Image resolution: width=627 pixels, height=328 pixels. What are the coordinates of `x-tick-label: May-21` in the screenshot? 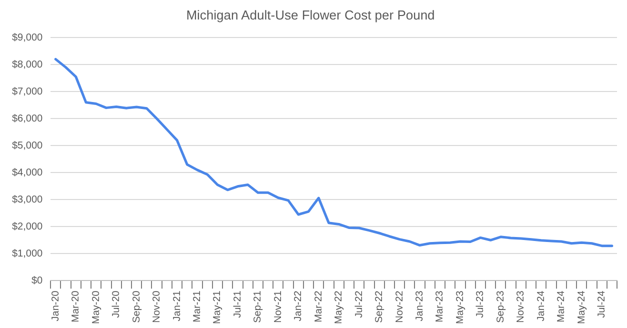 It's located at (218, 307).